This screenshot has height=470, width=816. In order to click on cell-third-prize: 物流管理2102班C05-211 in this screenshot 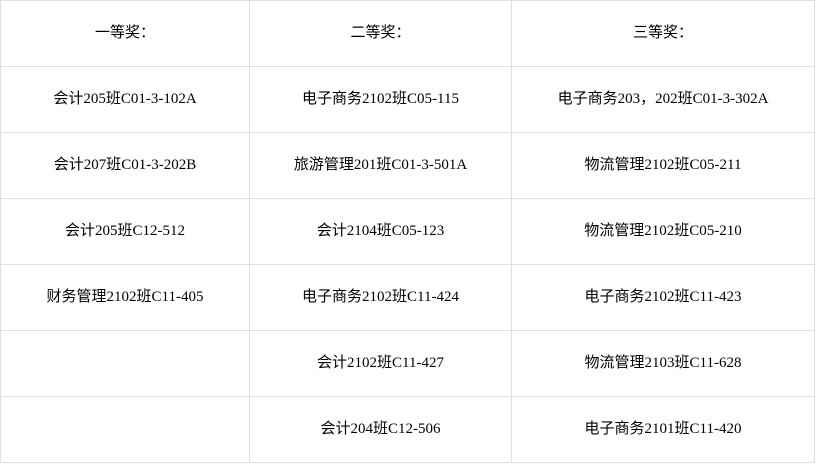, I will do `click(663, 165)`.